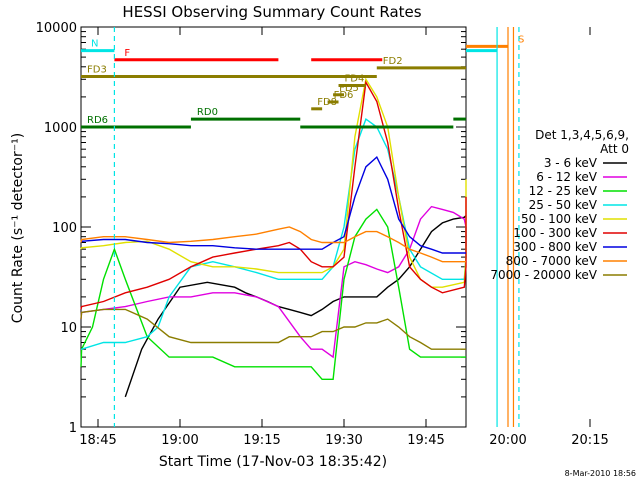 Image resolution: width=640 pixels, height=484 pixels. Describe the element at coordinates (600, 473) in the screenshot. I see `footer-date: 8-Mar-2010 18:56` at that location.